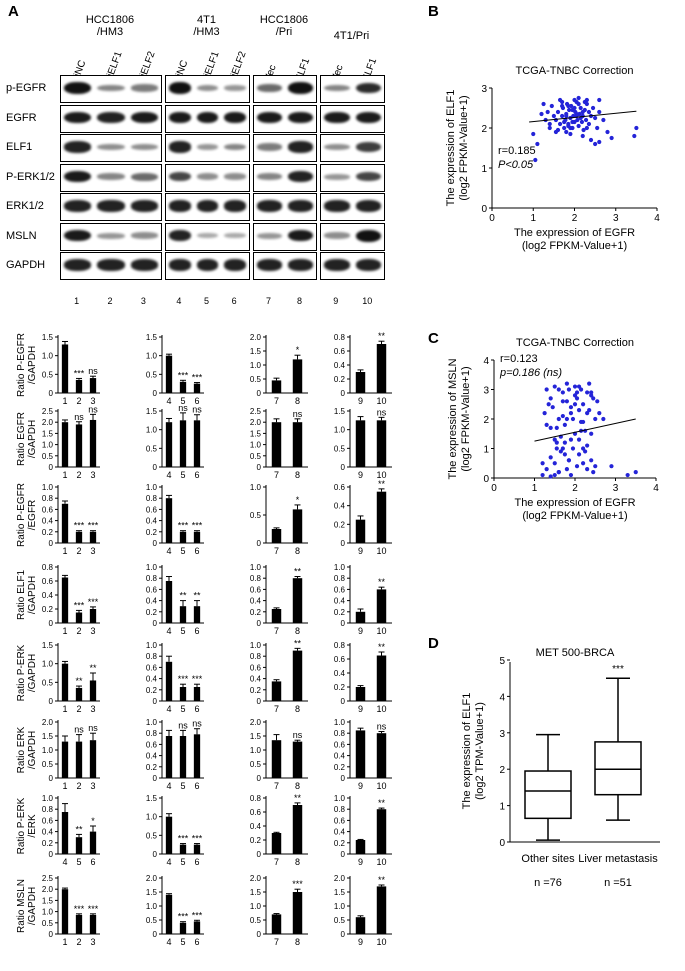  Describe the element at coordinates (27, 825) in the screenshot. I see `bar-row-ylabel: Ratio P-ERK/ERK` at that location.